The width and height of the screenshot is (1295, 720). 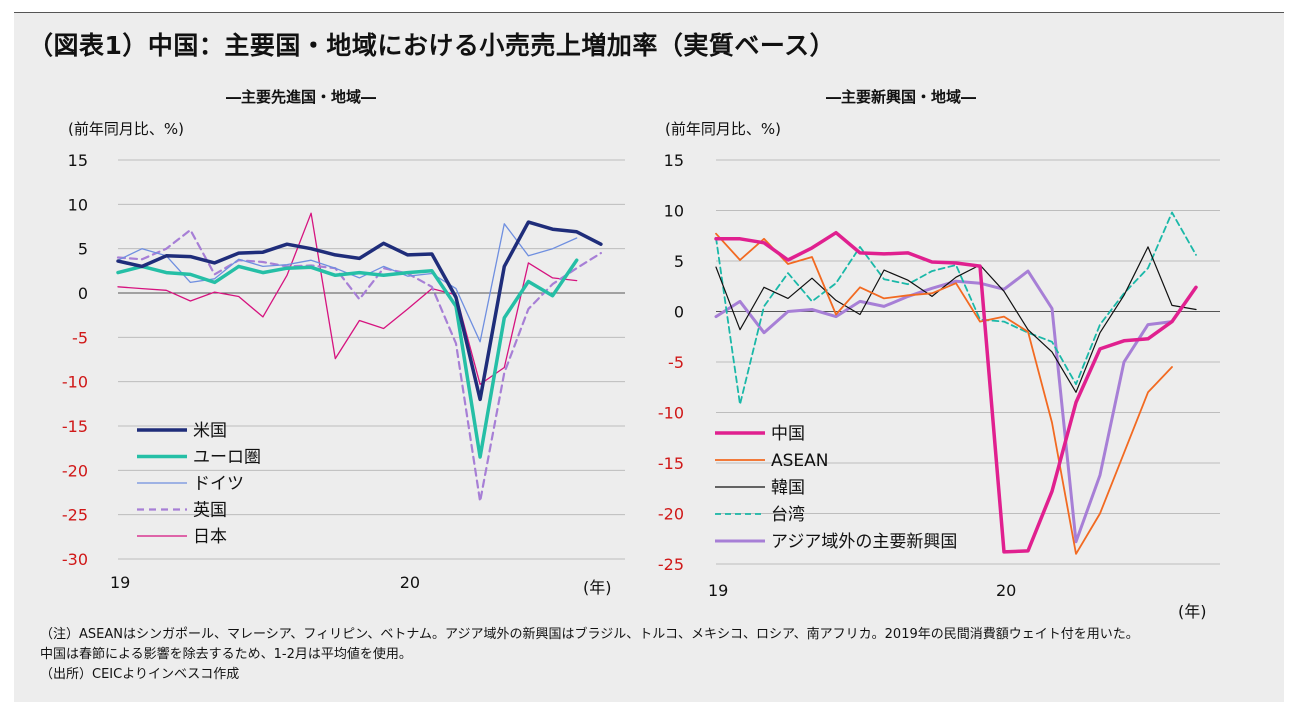 What do you see at coordinates (864, 542) in the screenshot?
I see `legend-label: アジア域外の主要新興国` at bounding box center [864, 542].